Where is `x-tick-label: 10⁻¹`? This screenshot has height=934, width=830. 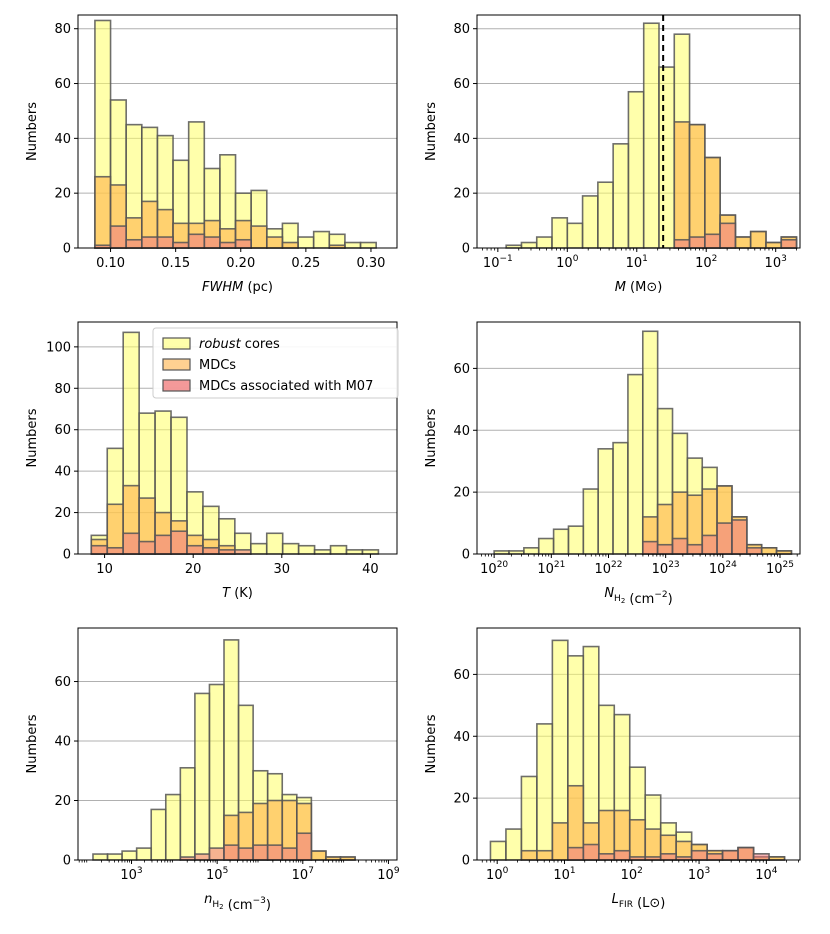 x-tick-label: 10⁻¹ is located at coordinates (498, 262).